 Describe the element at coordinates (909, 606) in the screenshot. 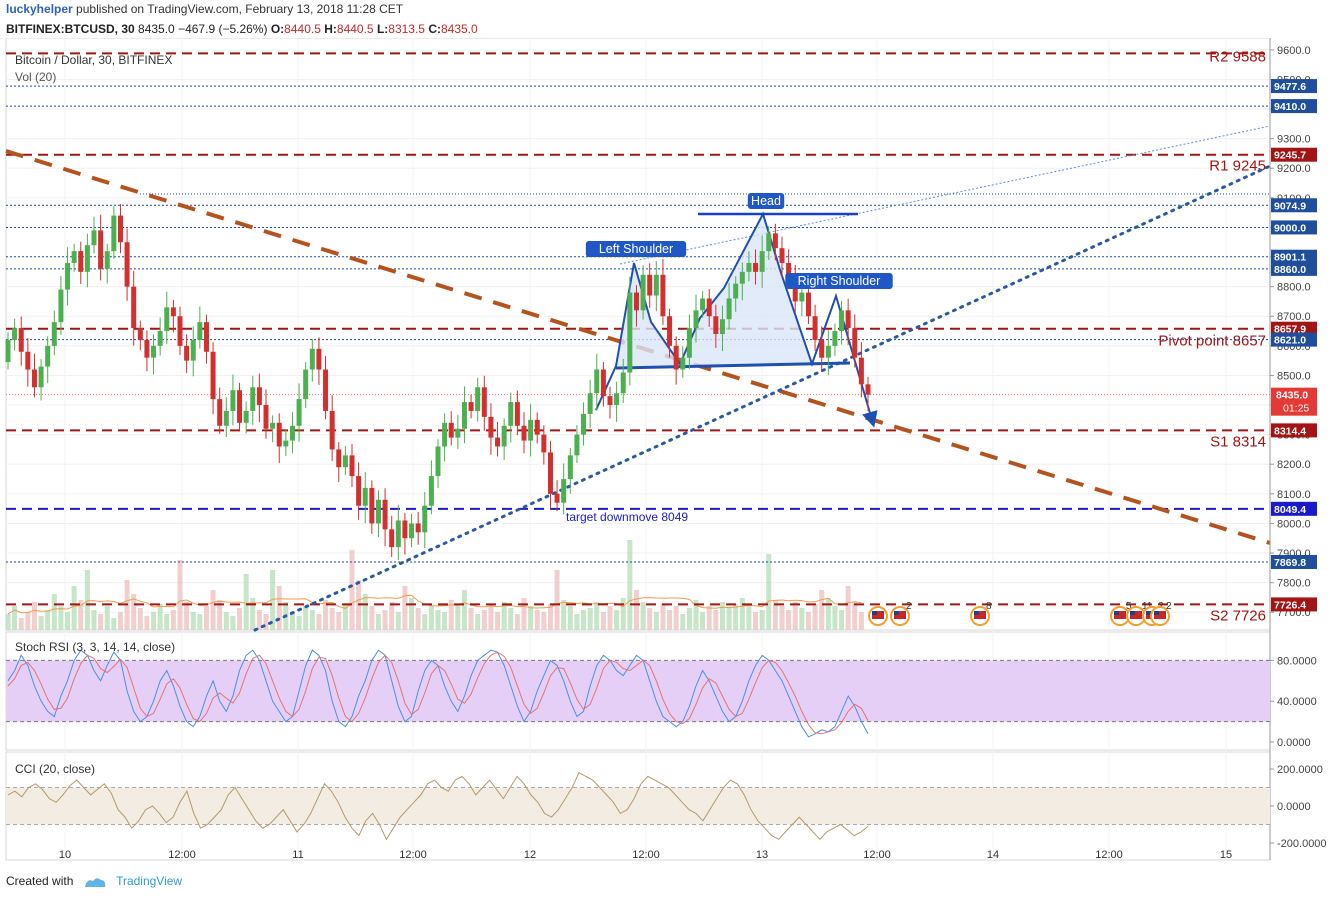

I see `event-count: 2` at that location.